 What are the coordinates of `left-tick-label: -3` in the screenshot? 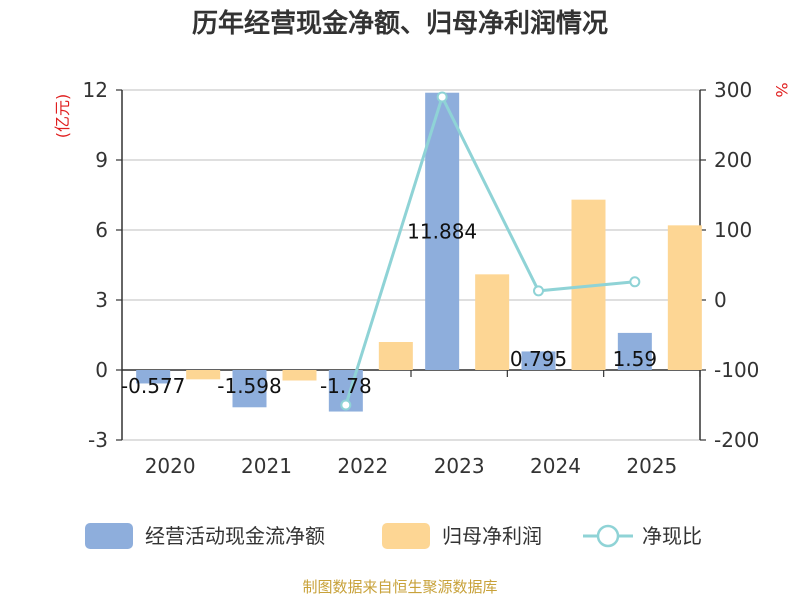 It's located at (98, 440).